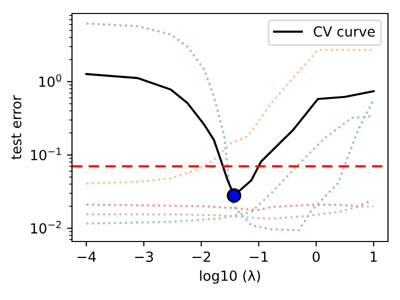  I want to click on legend-label: CV curve, so click(344, 31).